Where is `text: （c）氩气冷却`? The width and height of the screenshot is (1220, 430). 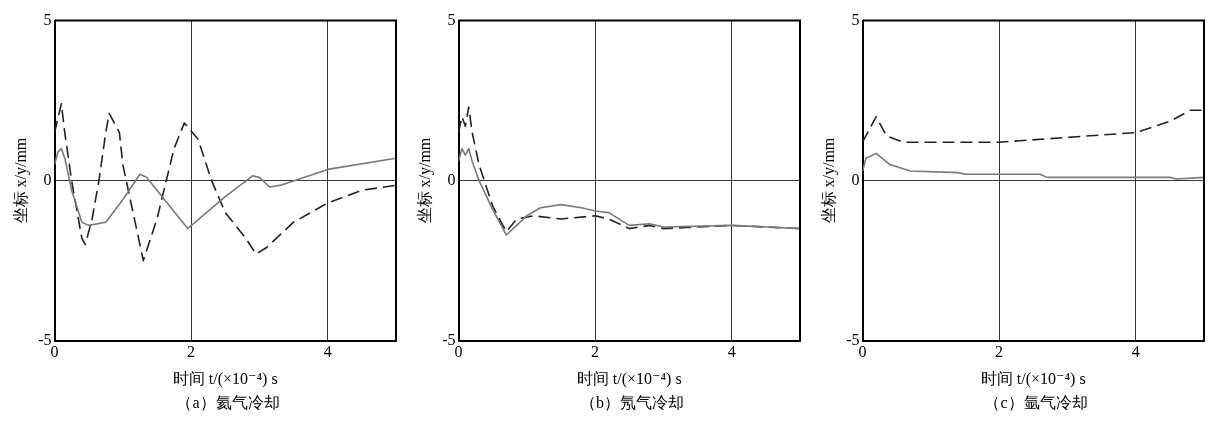 text: （c）氩气冷却 is located at coordinates (1036, 403).